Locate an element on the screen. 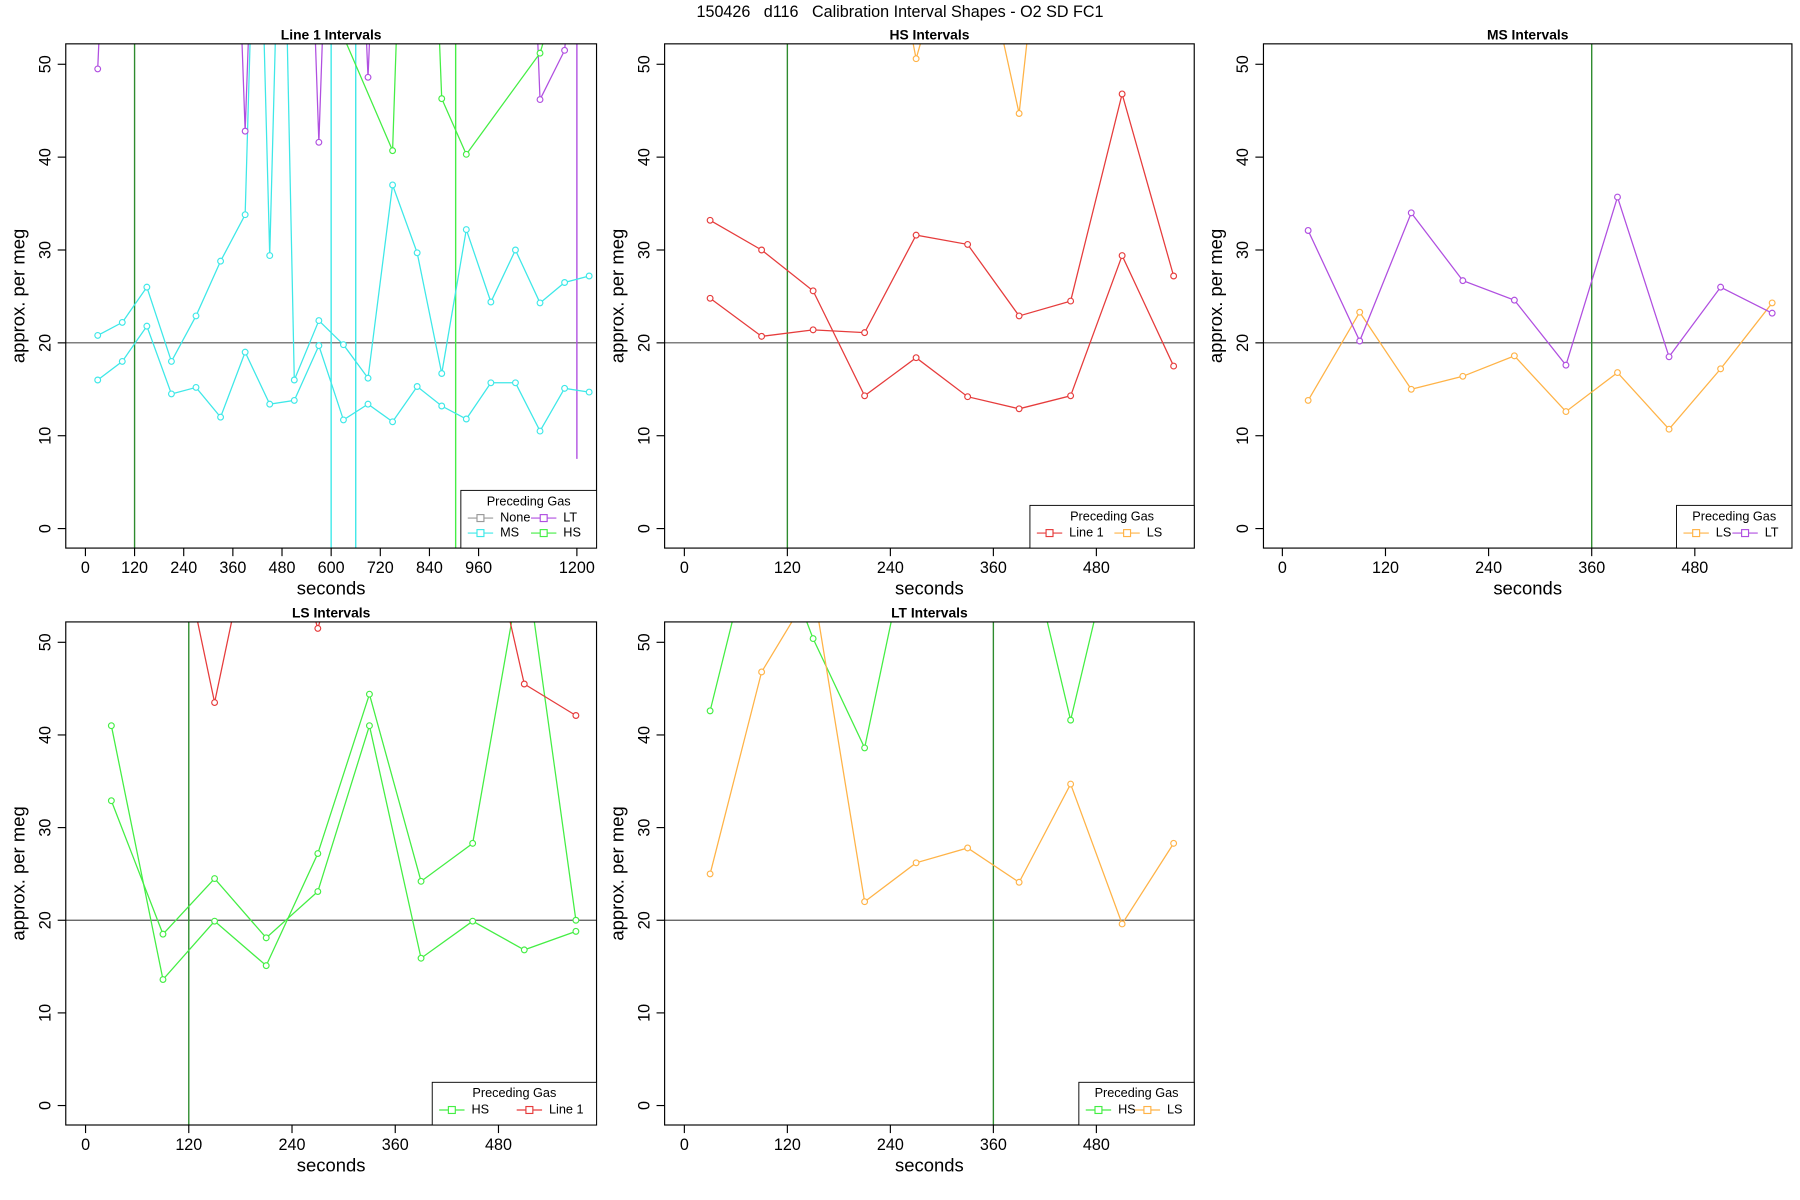 The height and width of the screenshot is (1200, 1800). panel-title: LS Intervals is located at coordinates (331, 613).